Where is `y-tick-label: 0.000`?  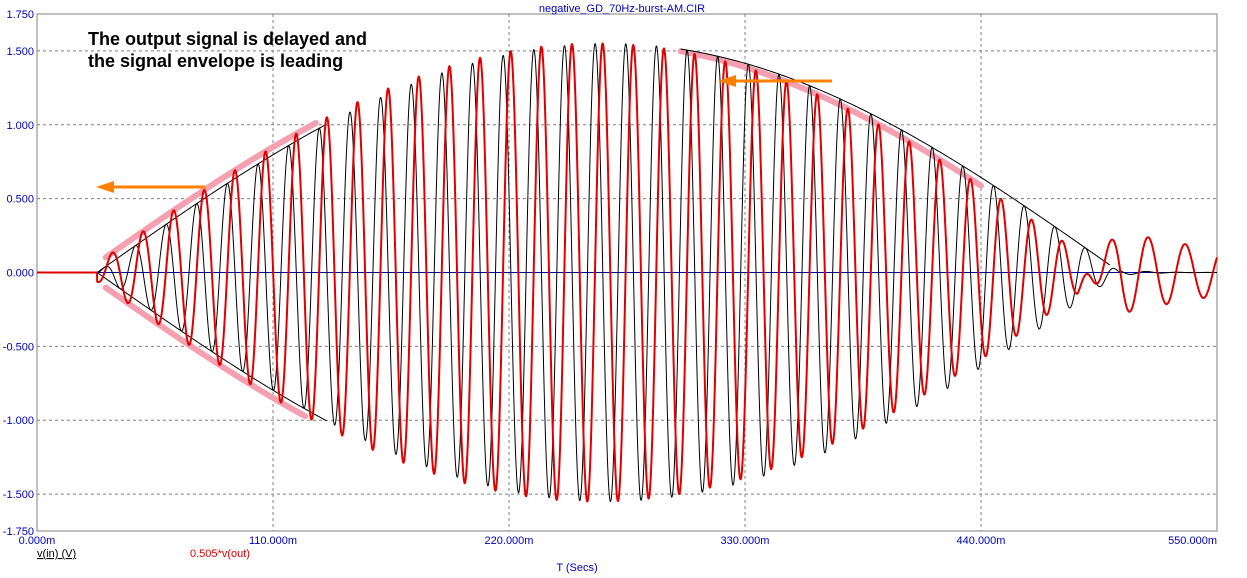 y-tick-label: 0.000 is located at coordinates (20, 274).